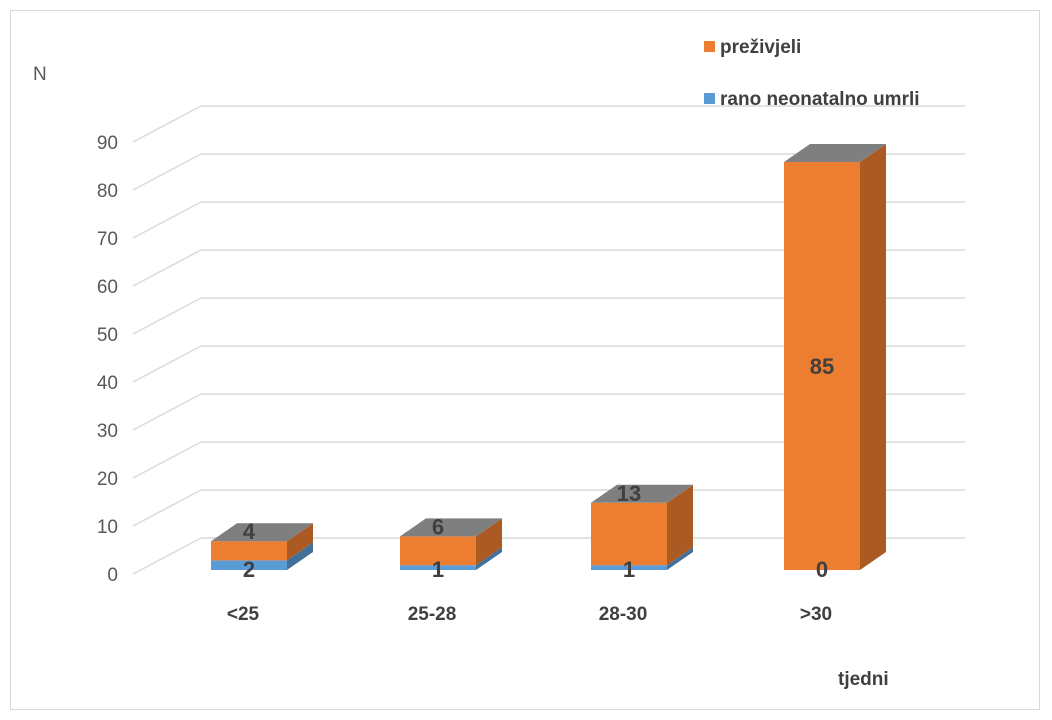 The height and width of the screenshot is (720, 1052). I want to click on data-label: 4, so click(249, 531).